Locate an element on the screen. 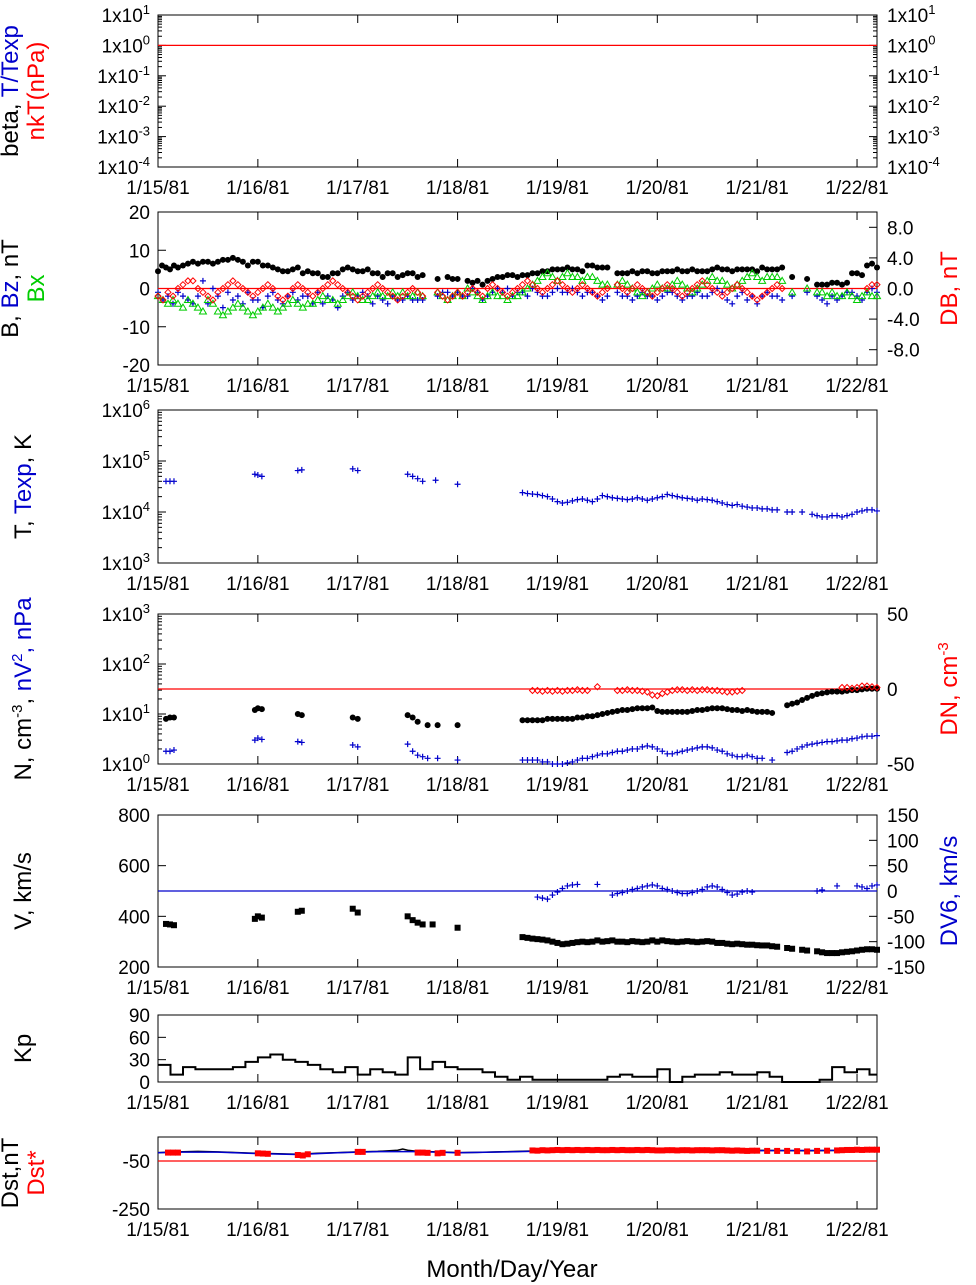 The height and width of the screenshot is (1285, 976). y-tick-label: -10 is located at coordinates (136, 328).